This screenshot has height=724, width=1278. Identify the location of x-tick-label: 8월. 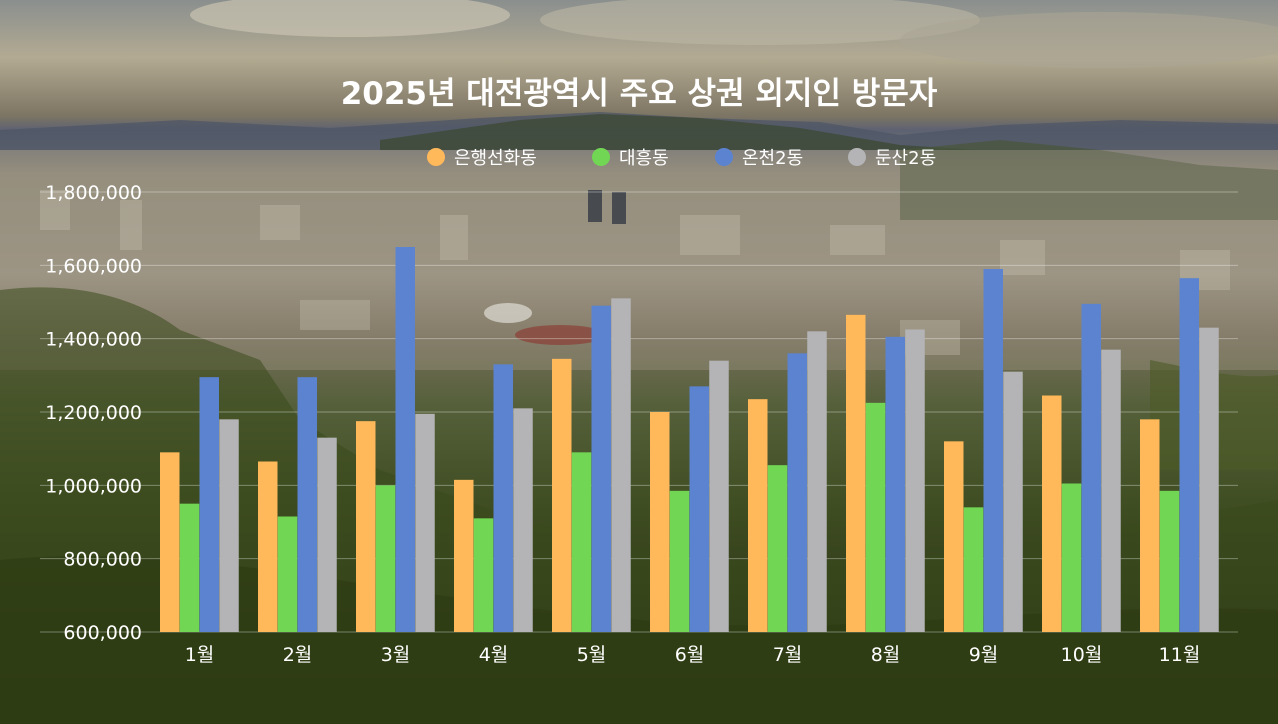
(886, 655).